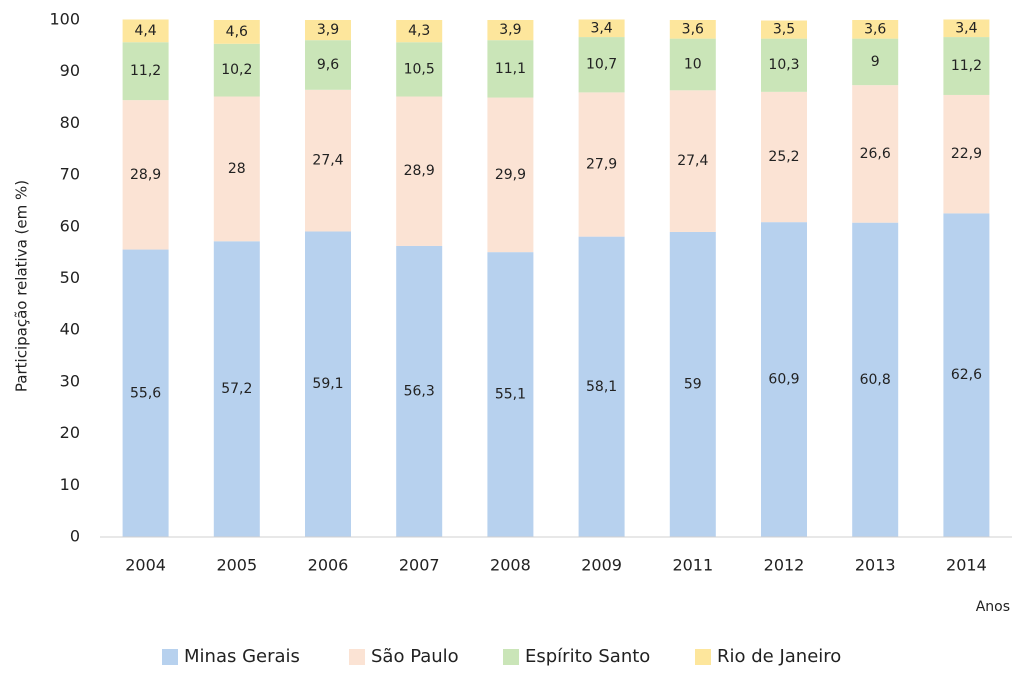  I want to click on x-tick-label: 2007, so click(419, 565).